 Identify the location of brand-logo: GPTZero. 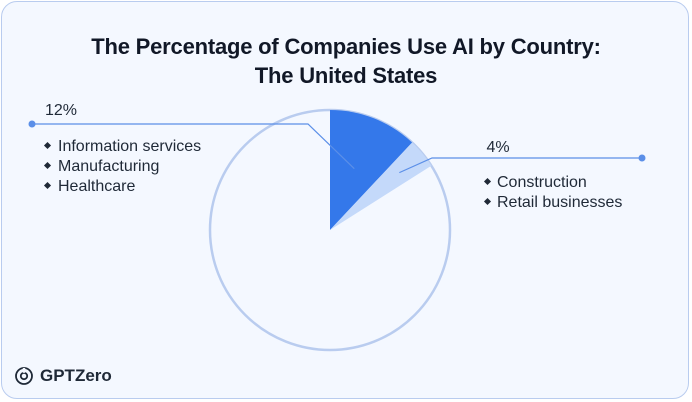
(63, 376).